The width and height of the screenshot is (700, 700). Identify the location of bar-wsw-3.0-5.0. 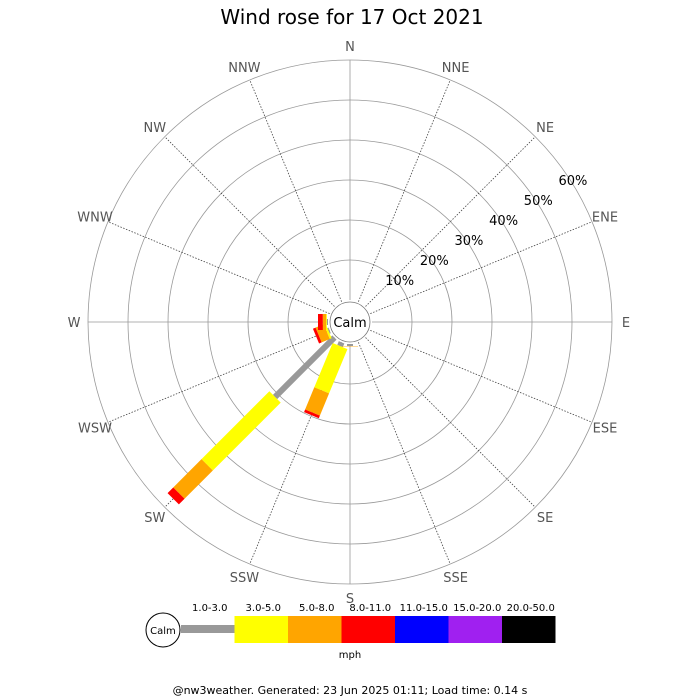
(327, 331).